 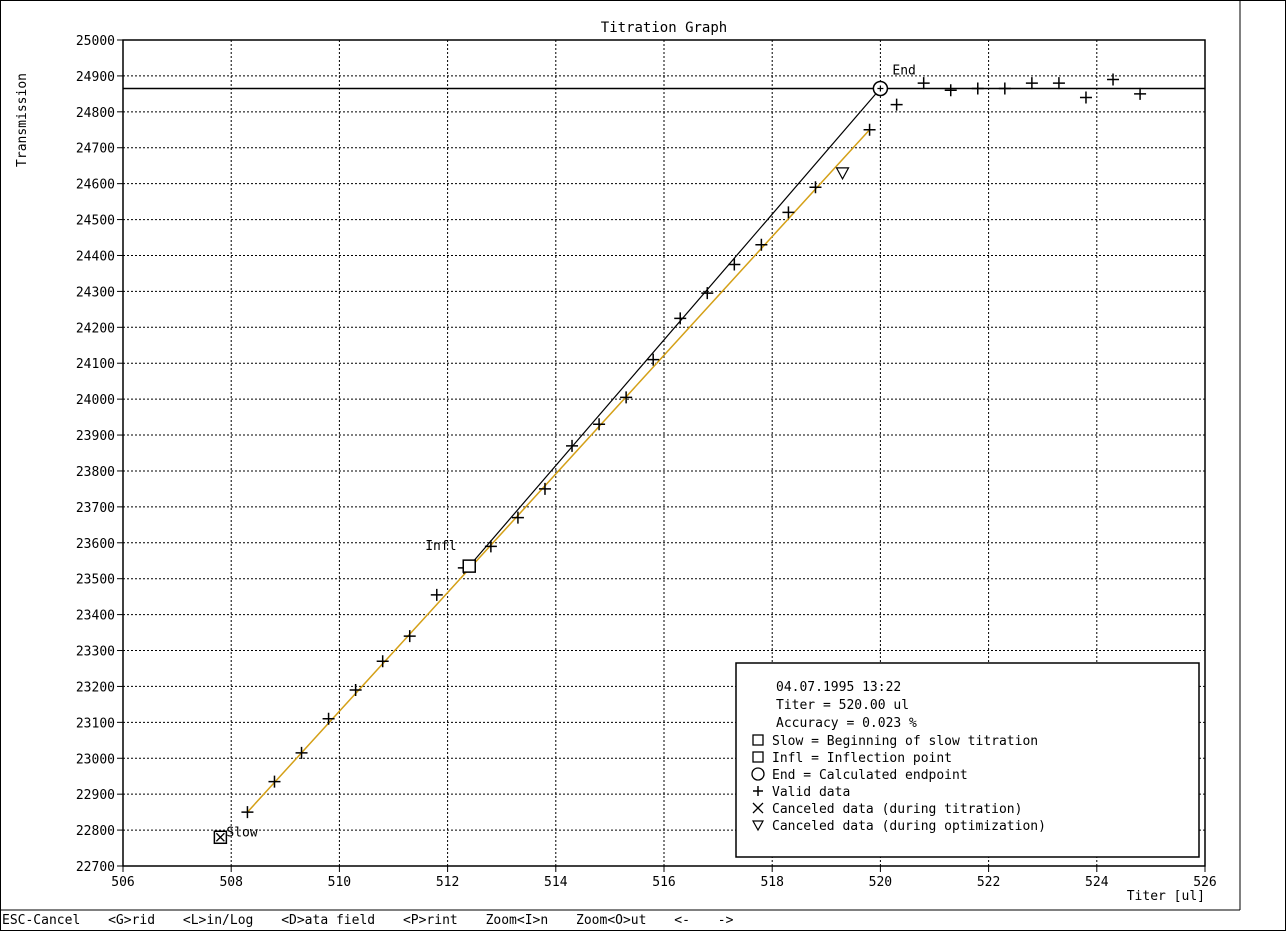 What do you see at coordinates (339, 882) in the screenshot?
I see `x-tick-label: 510` at bounding box center [339, 882].